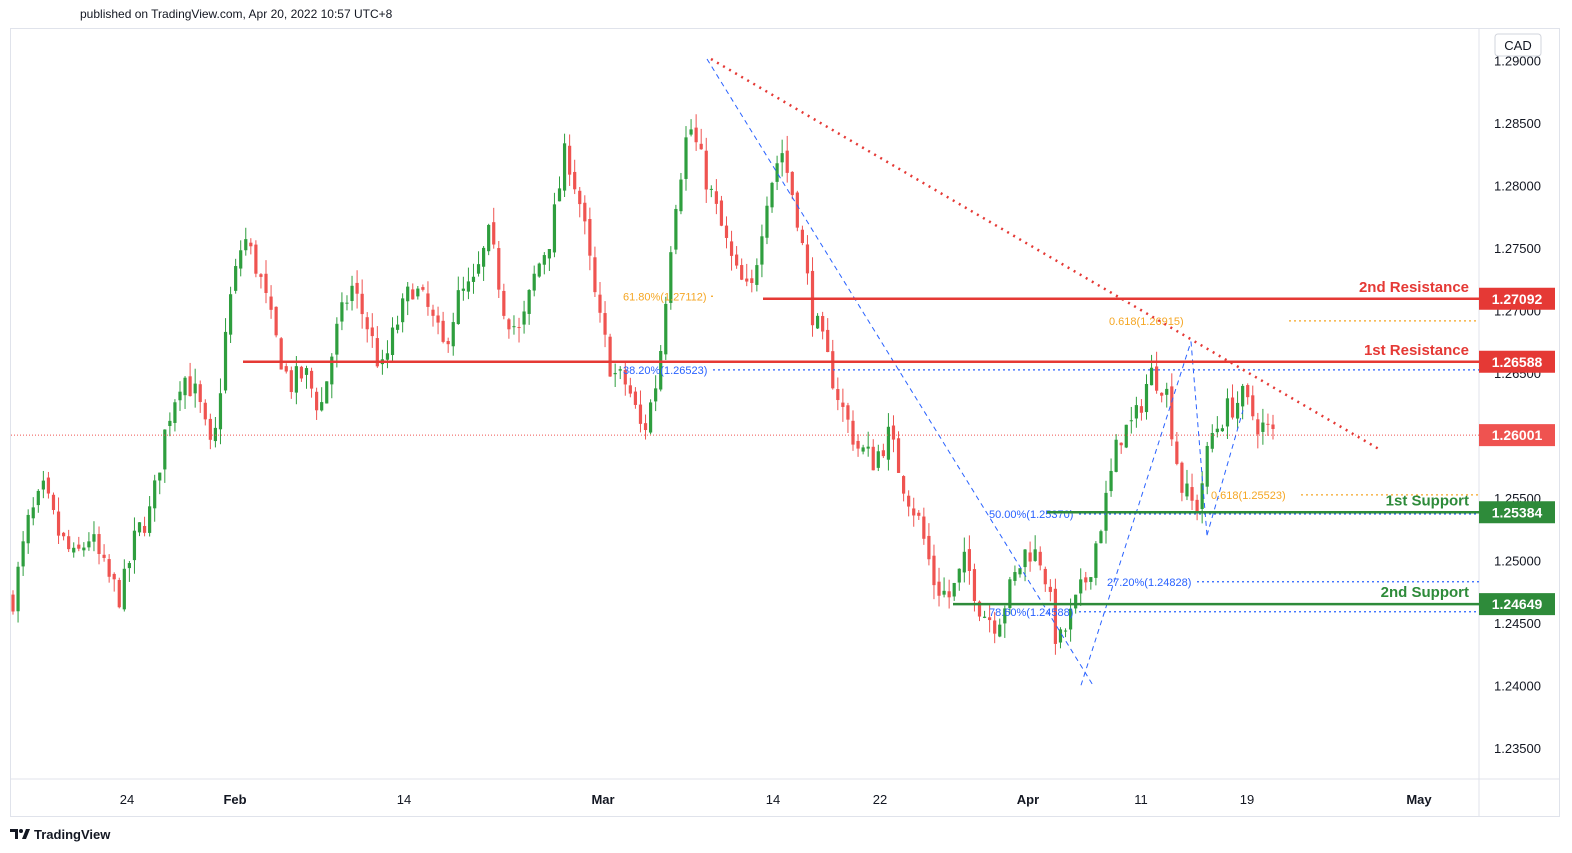 The image size is (1572, 853). What do you see at coordinates (1149, 583) in the screenshot?
I see `fib-level-label: 27.20%(1.24828)` at bounding box center [1149, 583].